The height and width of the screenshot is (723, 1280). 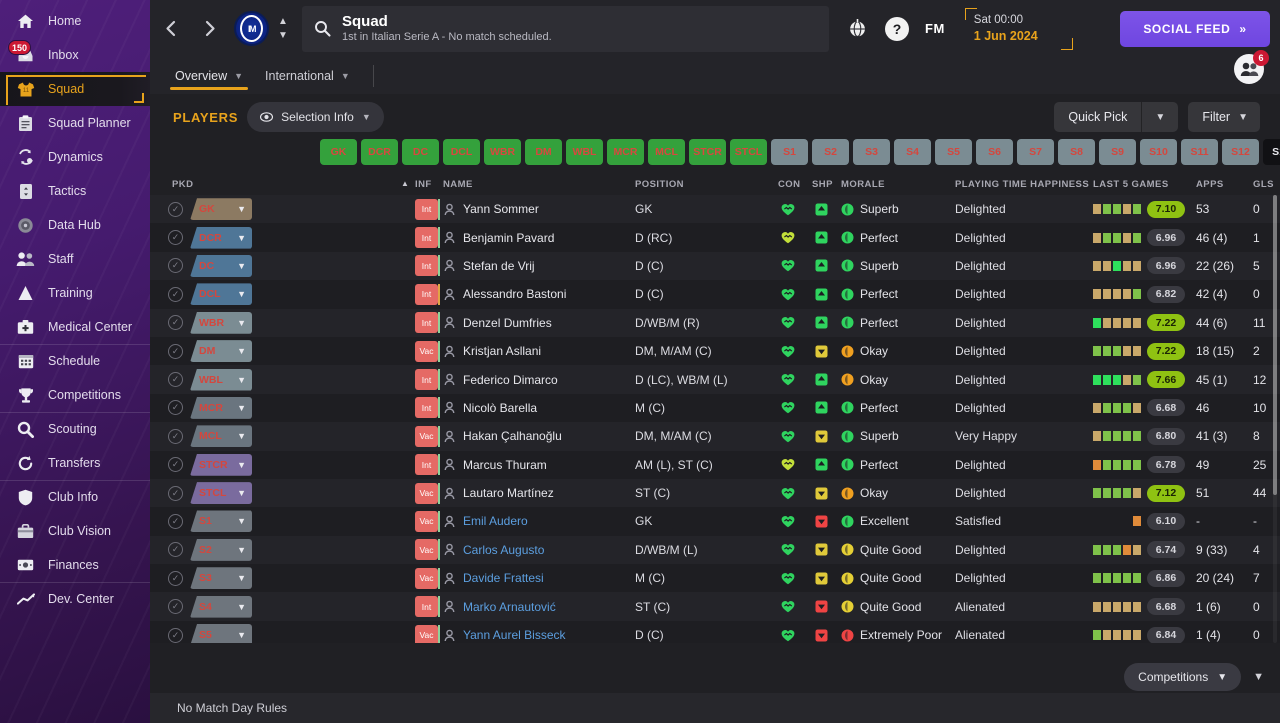 What do you see at coordinates (584, 152) in the screenshot?
I see `position-chip-wbl: WBL` at bounding box center [584, 152].